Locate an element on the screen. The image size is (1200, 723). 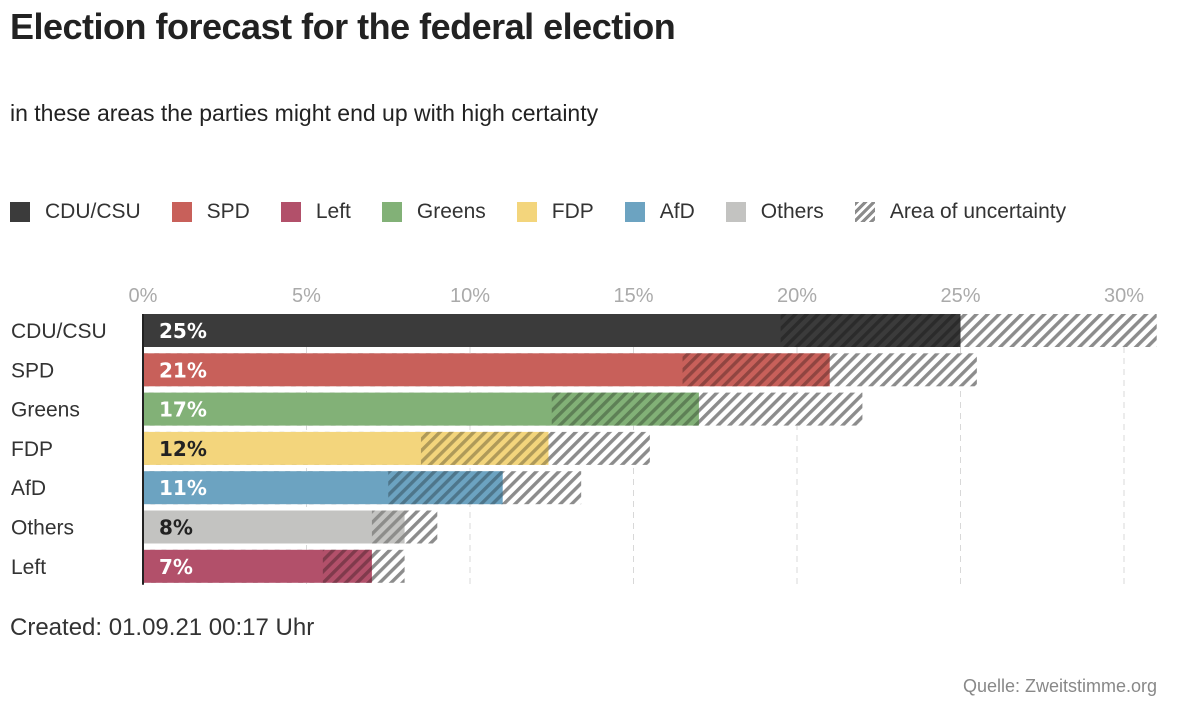
value-label: 7% is located at coordinates (176, 567).